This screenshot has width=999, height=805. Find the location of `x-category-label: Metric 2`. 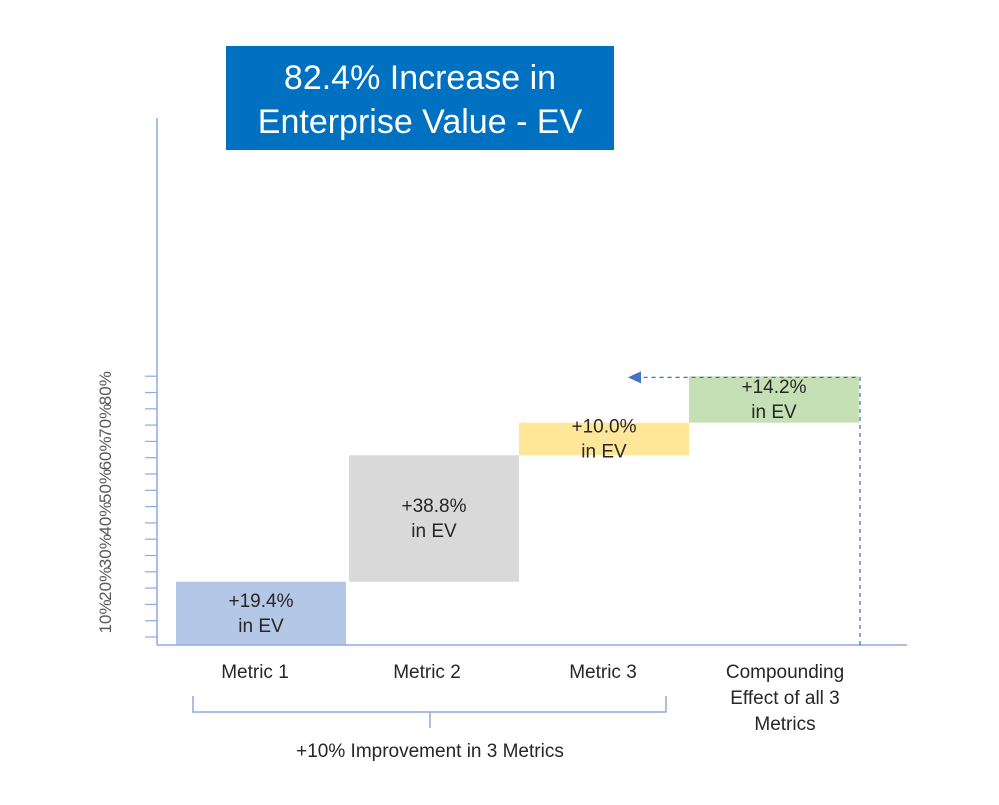

x-category-label: Metric 2 is located at coordinates (427, 672).